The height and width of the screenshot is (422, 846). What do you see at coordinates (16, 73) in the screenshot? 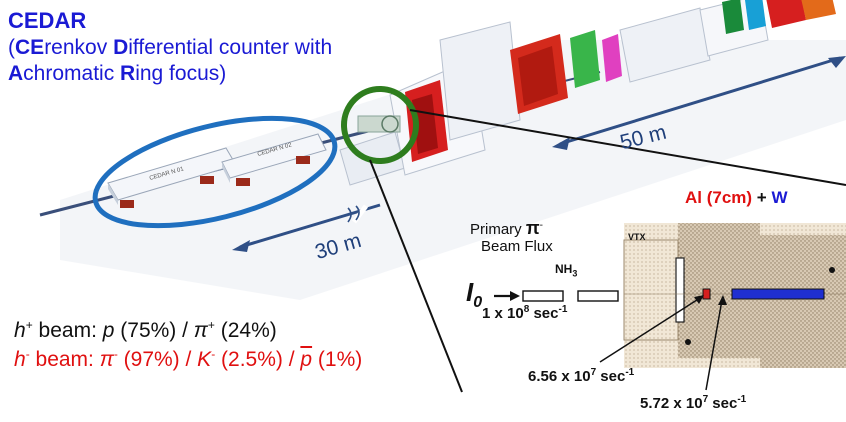
I see `cedar-desc-bold-a: A` at bounding box center [16, 73].